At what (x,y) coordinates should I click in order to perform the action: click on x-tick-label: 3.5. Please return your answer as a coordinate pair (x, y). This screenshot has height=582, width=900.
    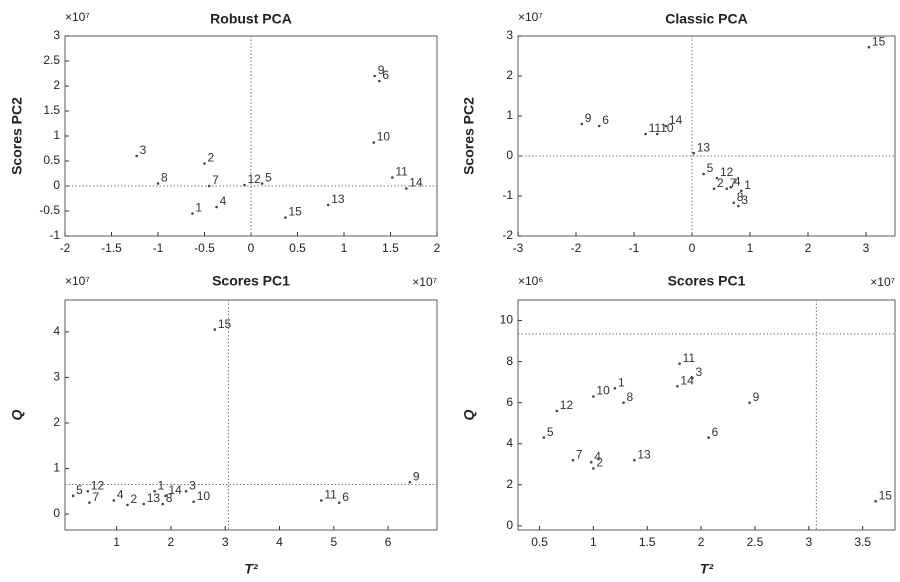
    Looking at the image, I should click on (862, 542).